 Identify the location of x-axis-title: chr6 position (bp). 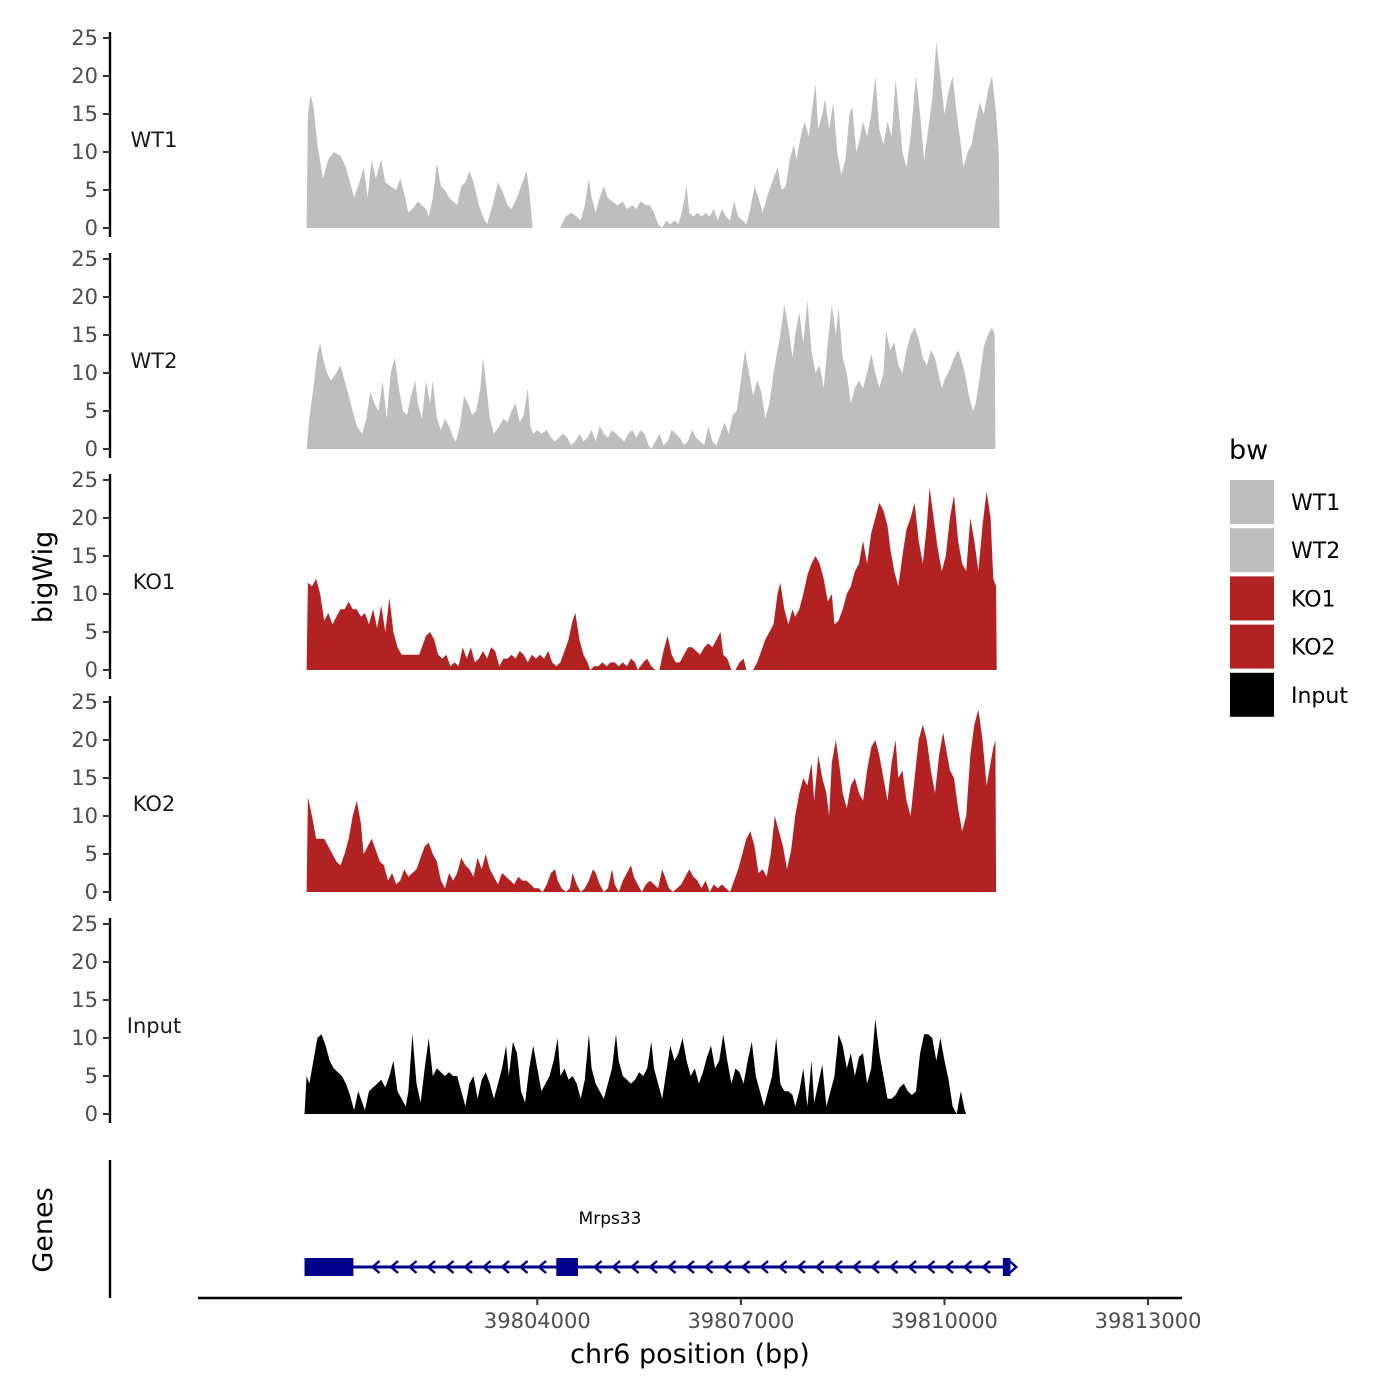
(690, 1354).